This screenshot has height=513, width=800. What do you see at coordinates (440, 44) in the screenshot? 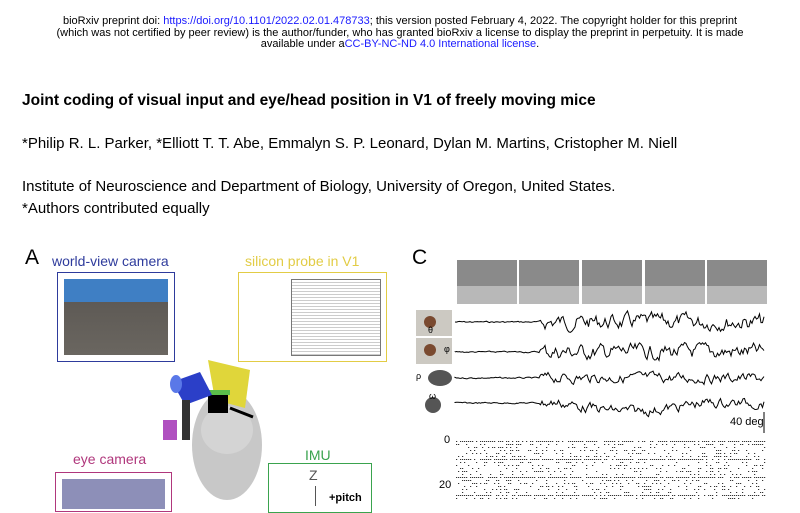
I see `license-link: CC-BY-NC-ND 4.0 International license` at bounding box center [440, 44].